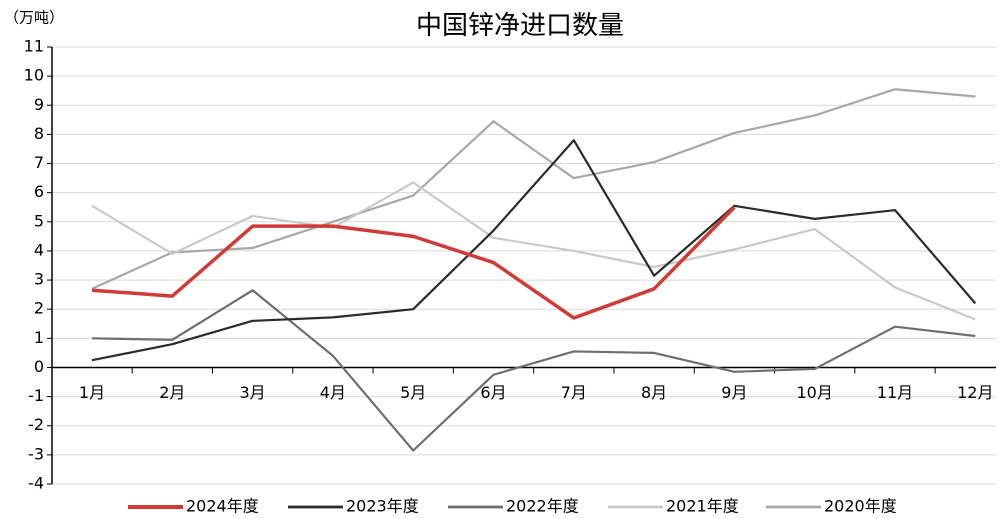  I want to click on x-tick-label: 3月, so click(253, 392).